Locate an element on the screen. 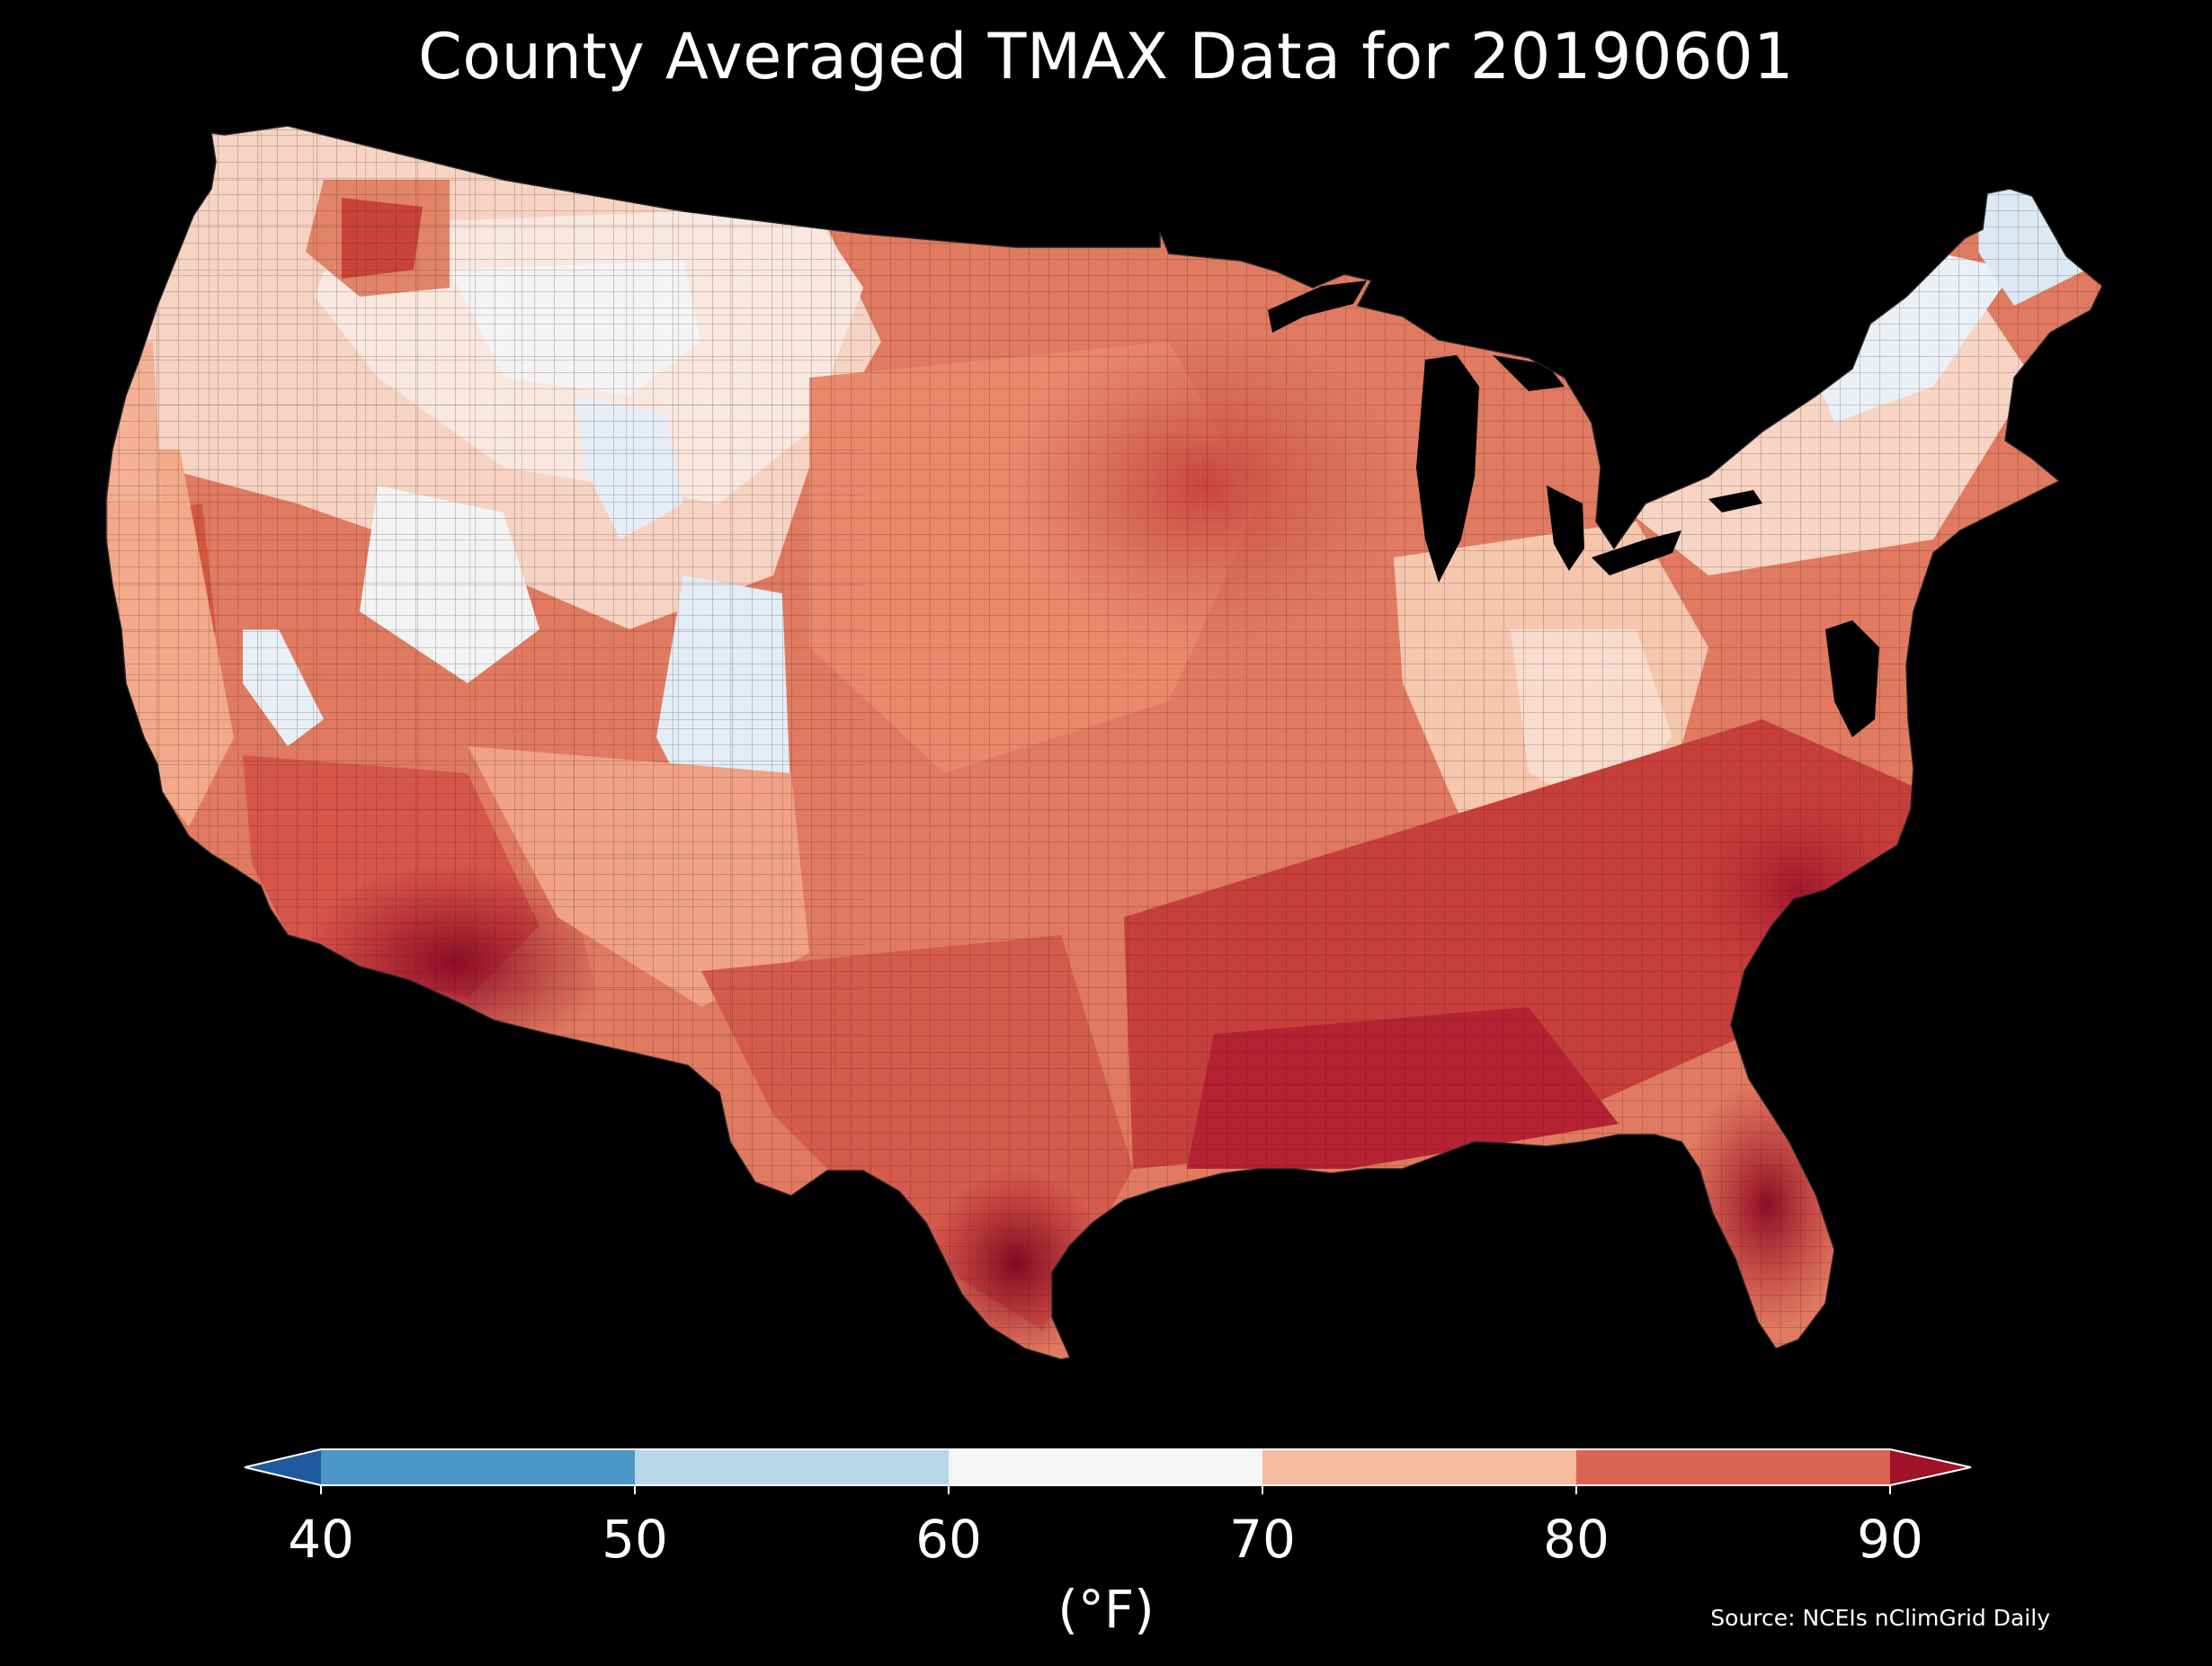  colorbar-unit-label: (°F) is located at coordinates (1106, 1610).